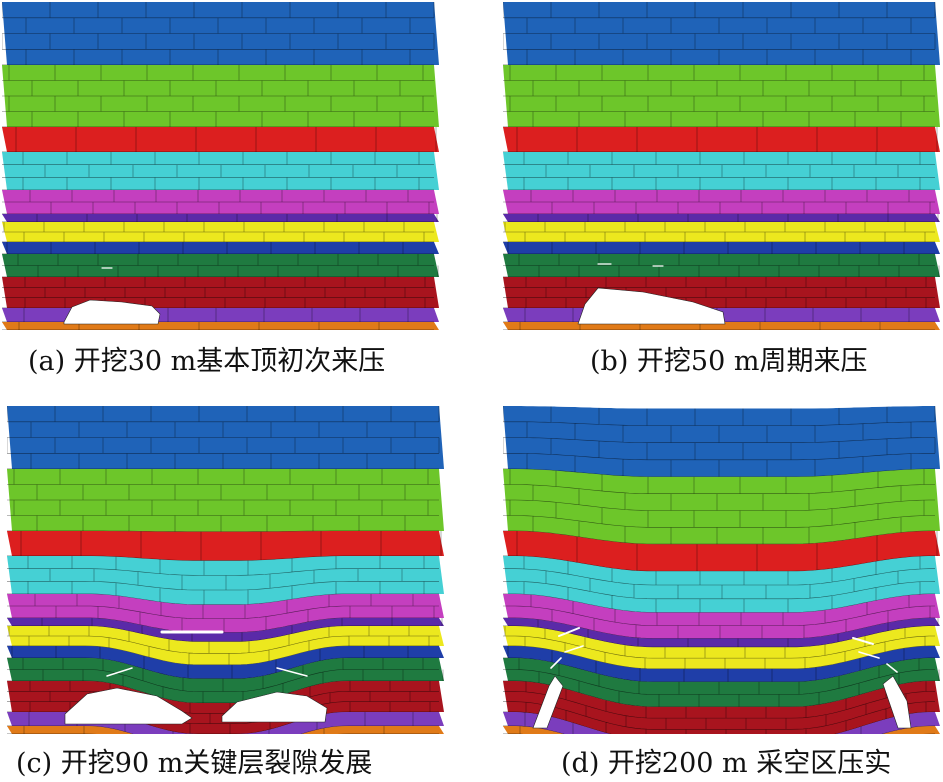 This screenshot has width=943, height=782. Describe the element at coordinates (194, 763) in the screenshot. I see `caption-c: (c) 开挖90 m关键层裂隙发展` at that location.